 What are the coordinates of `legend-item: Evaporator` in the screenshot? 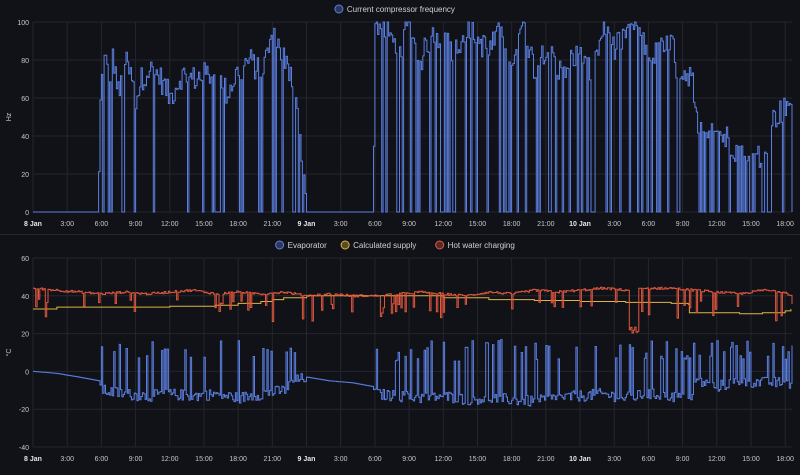 It's located at (301, 245).